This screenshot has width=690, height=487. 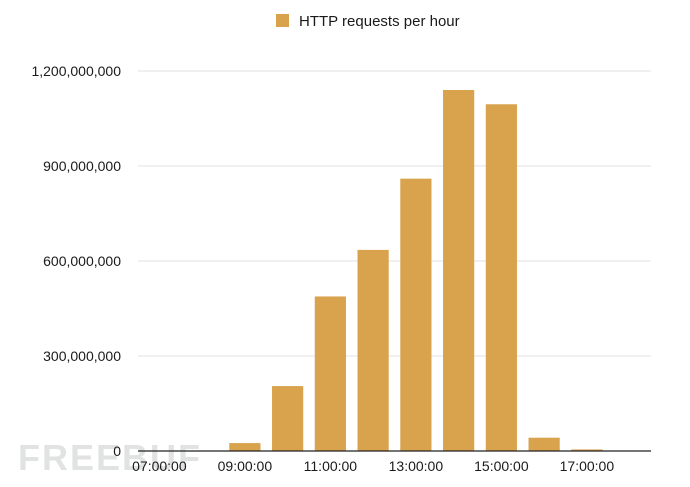 I want to click on watermark: FREEBUF, so click(x=110, y=457).